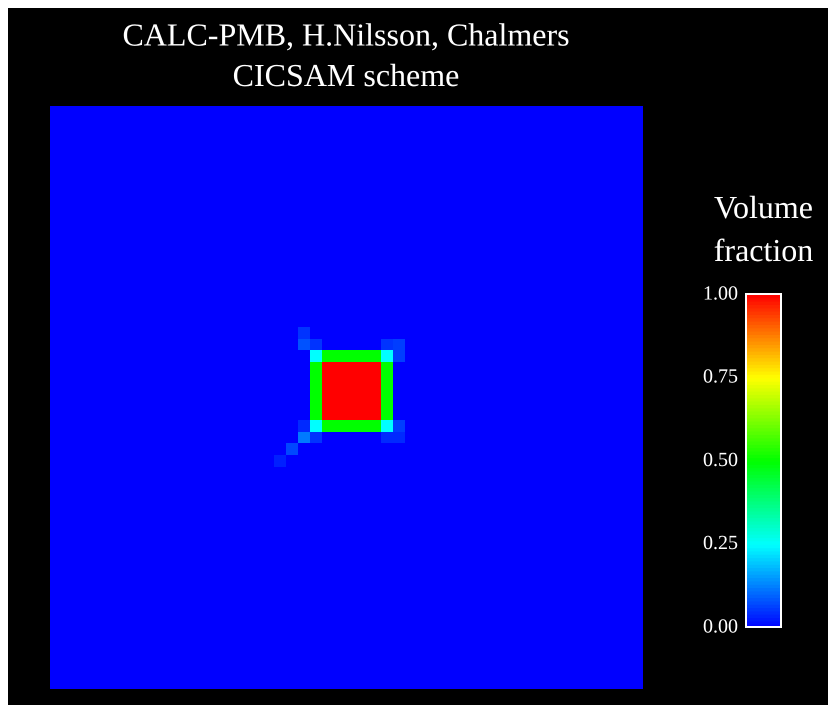  Describe the element at coordinates (720, 293) in the screenshot. I see `color-bar-label: 1.00` at that location.